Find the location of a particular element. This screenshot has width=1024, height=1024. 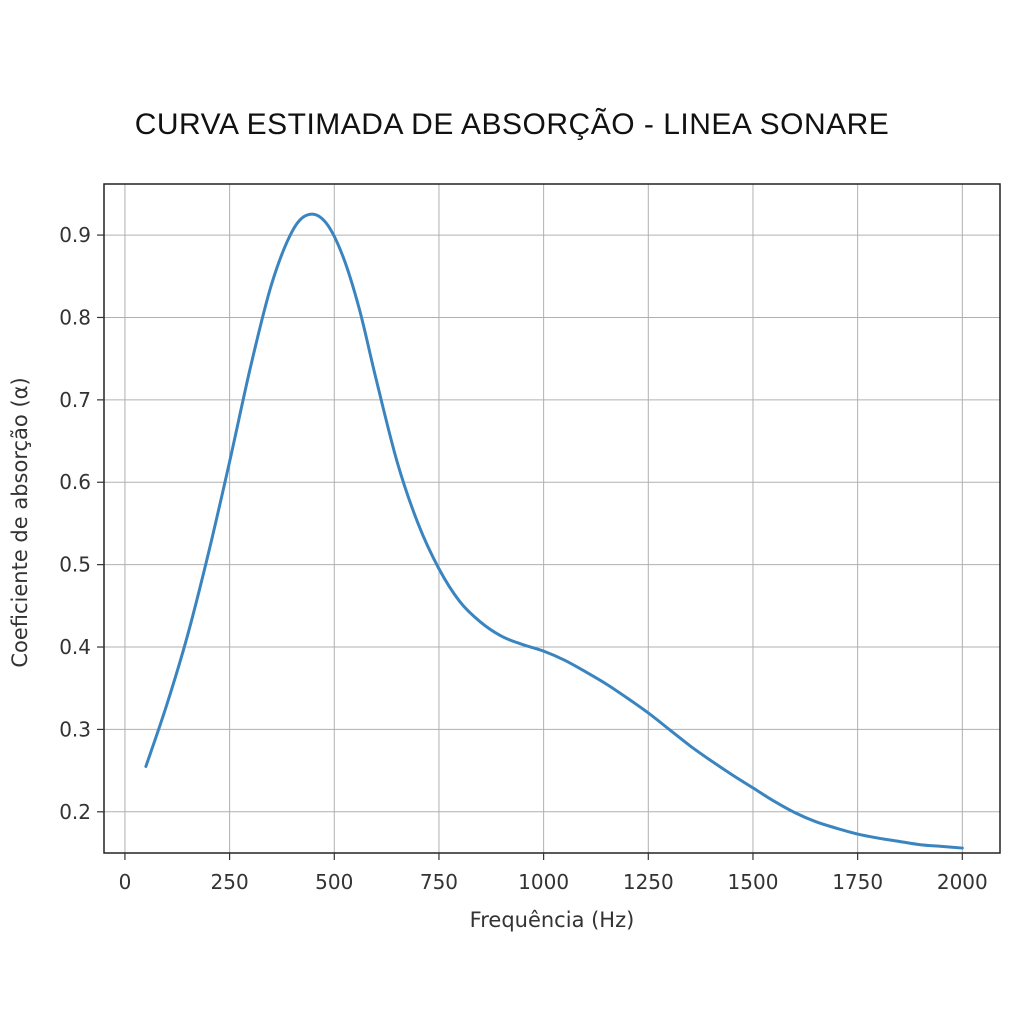

y-tick-label: 0.9 is located at coordinates (75, 235).